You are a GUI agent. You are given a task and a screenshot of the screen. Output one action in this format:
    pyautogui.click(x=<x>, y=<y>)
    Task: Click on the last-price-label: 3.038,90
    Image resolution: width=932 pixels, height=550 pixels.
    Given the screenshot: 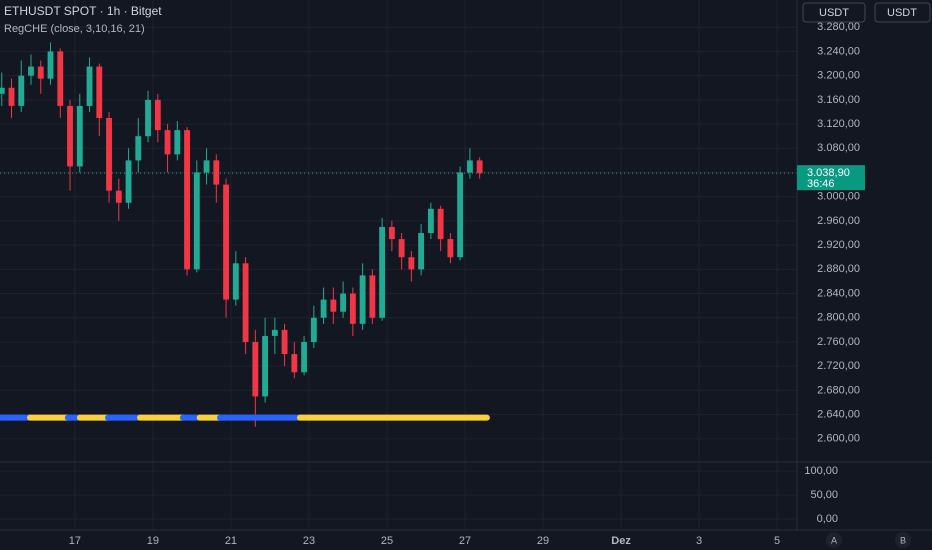 What is the action you would take?
    pyautogui.click(x=828, y=173)
    